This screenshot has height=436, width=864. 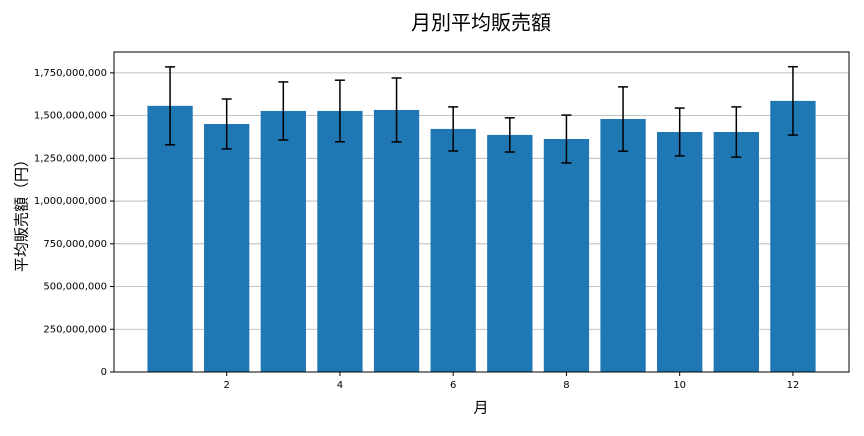 I want to click on y-tick-label: 500,000,000, so click(x=75, y=287).